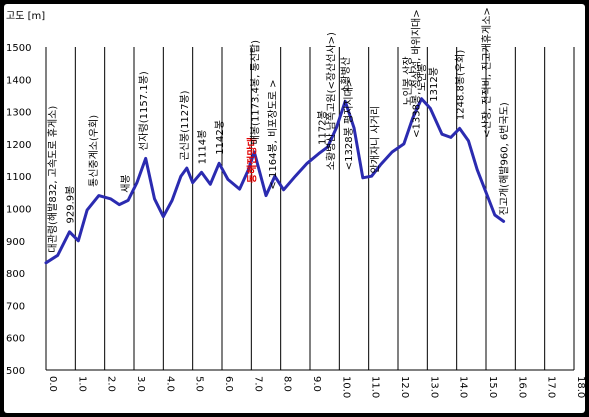 The width and height of the screenshot is (589, 417). Describe the element at coordinates (376, 140) in the screenshot. I see `peak-annotation: 안개자니 사거리` at that location.